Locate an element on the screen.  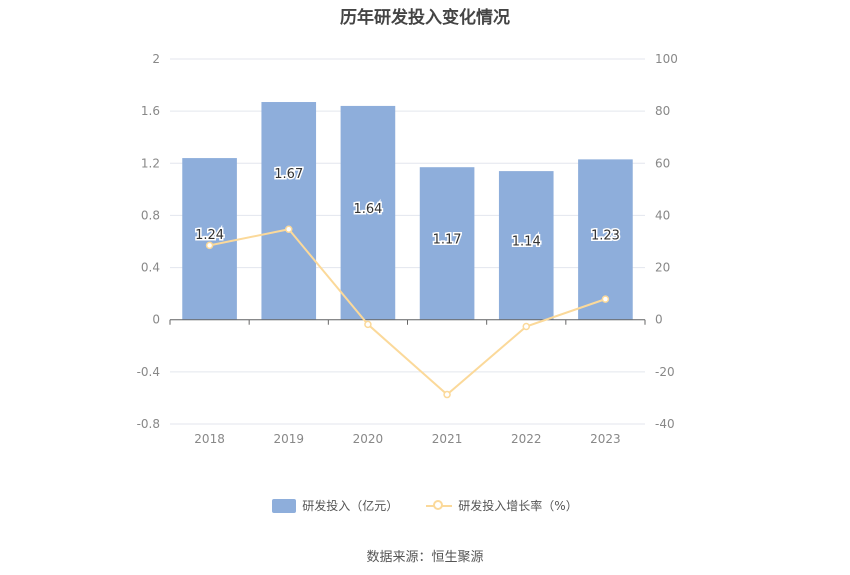
x-tick-label: 2019 is located at coordinates (288, 439).